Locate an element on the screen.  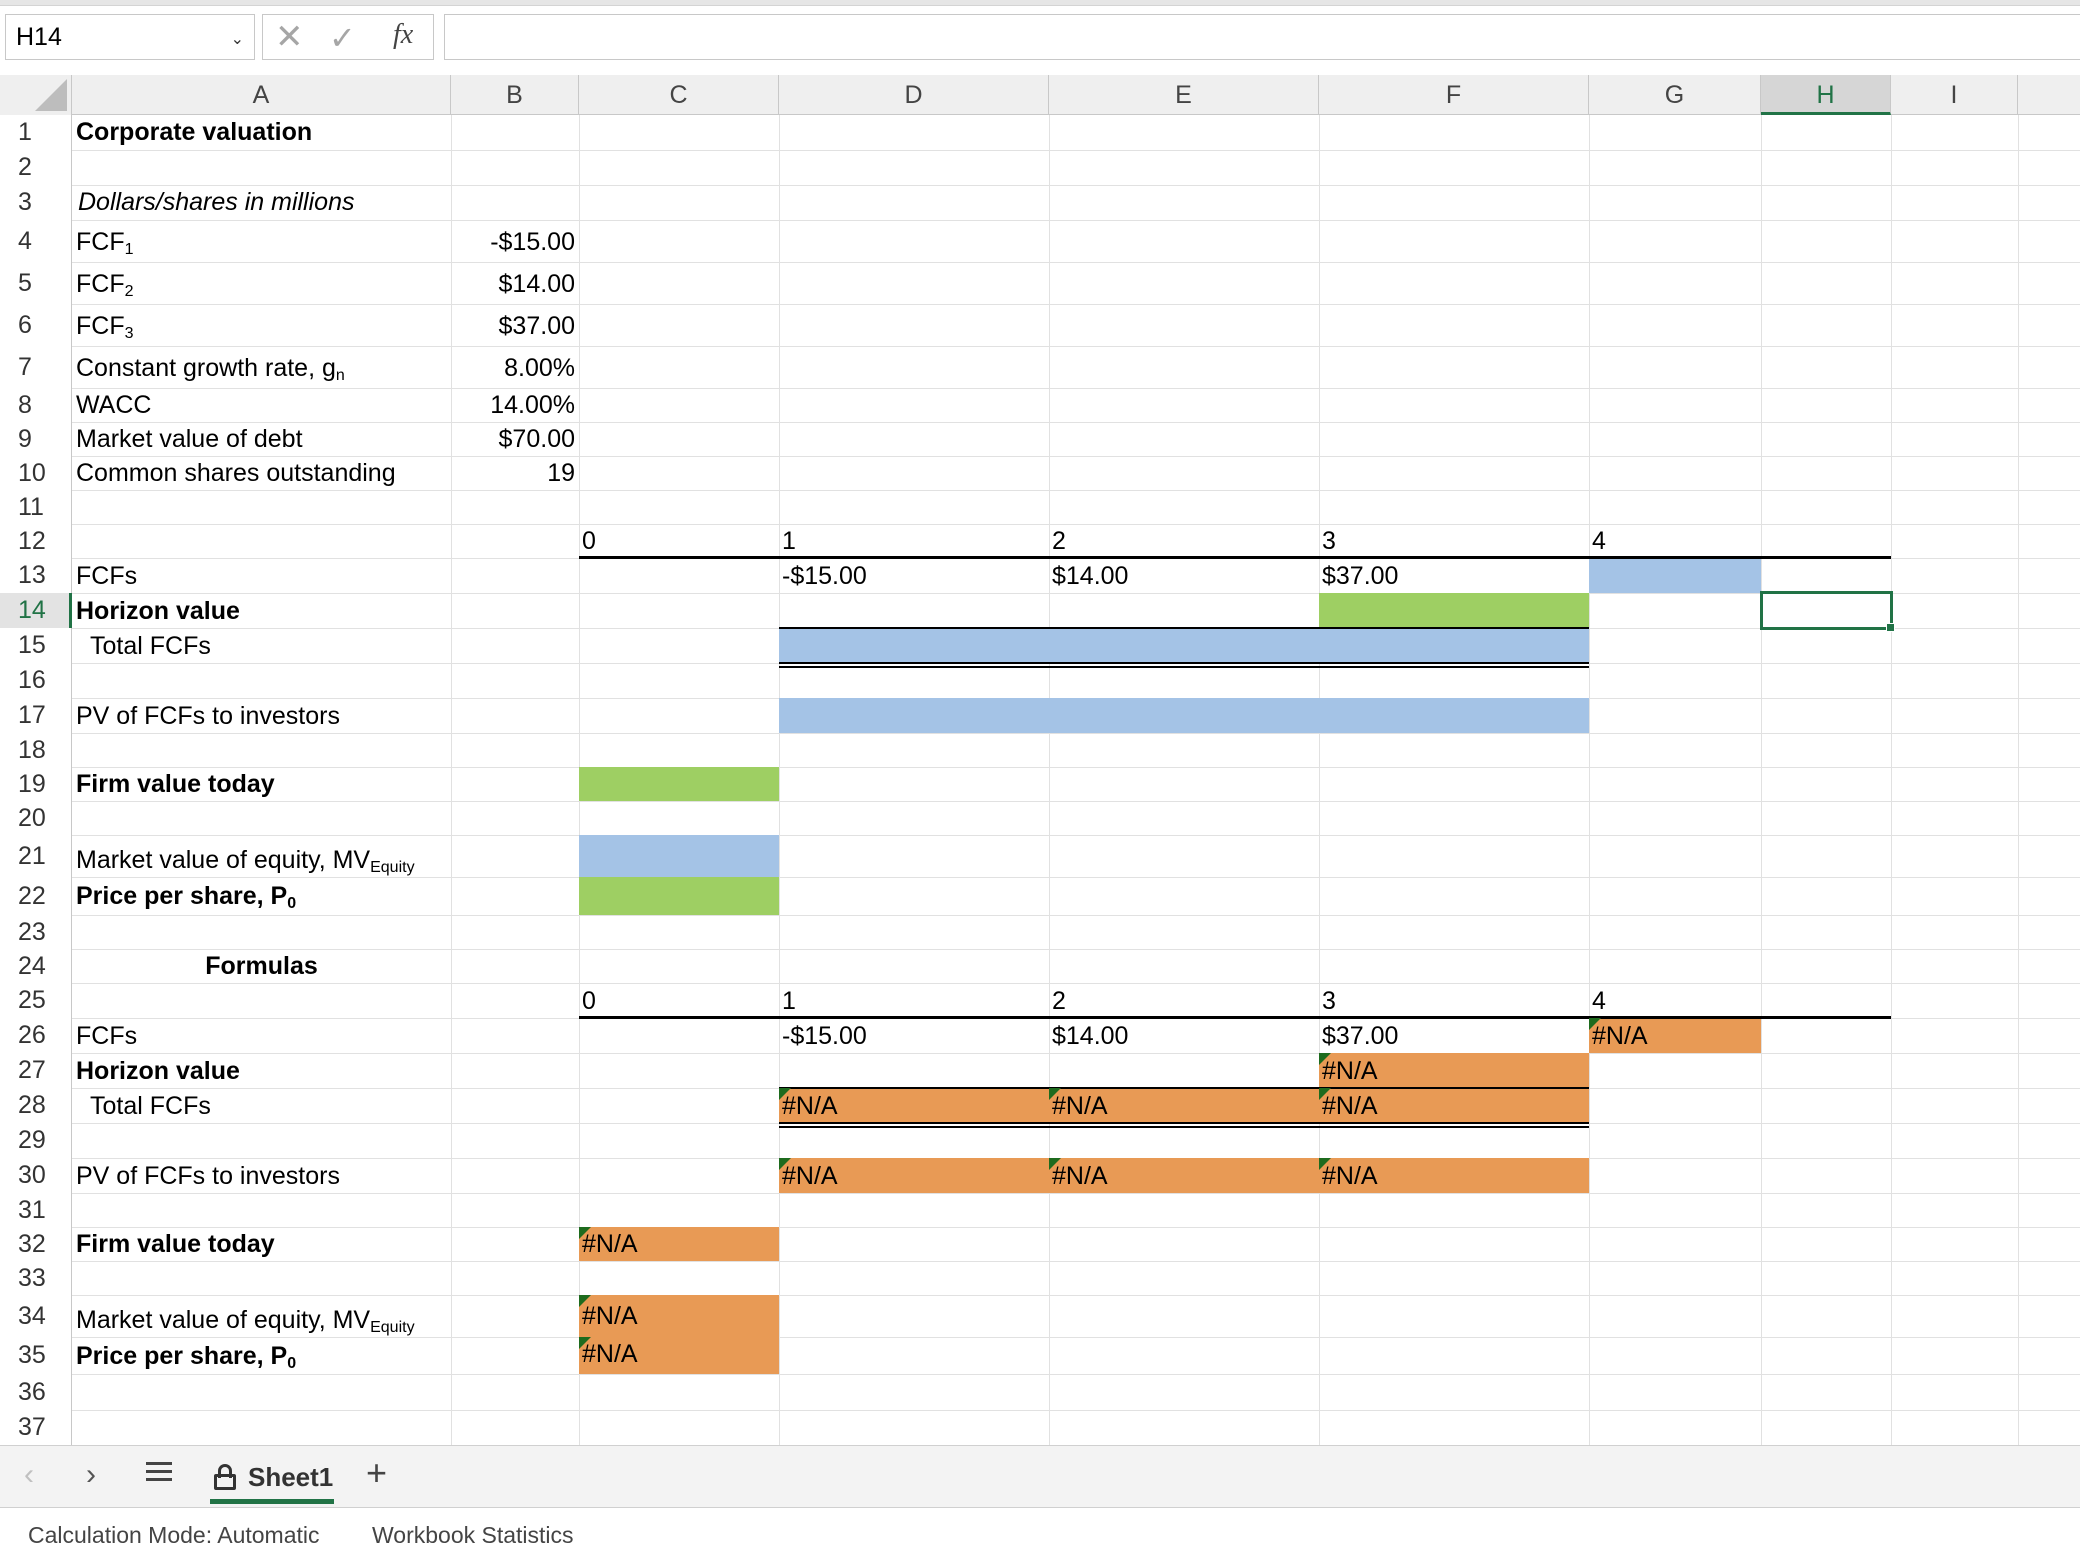
row-header: 25 is located at coordinates (32, 1000).